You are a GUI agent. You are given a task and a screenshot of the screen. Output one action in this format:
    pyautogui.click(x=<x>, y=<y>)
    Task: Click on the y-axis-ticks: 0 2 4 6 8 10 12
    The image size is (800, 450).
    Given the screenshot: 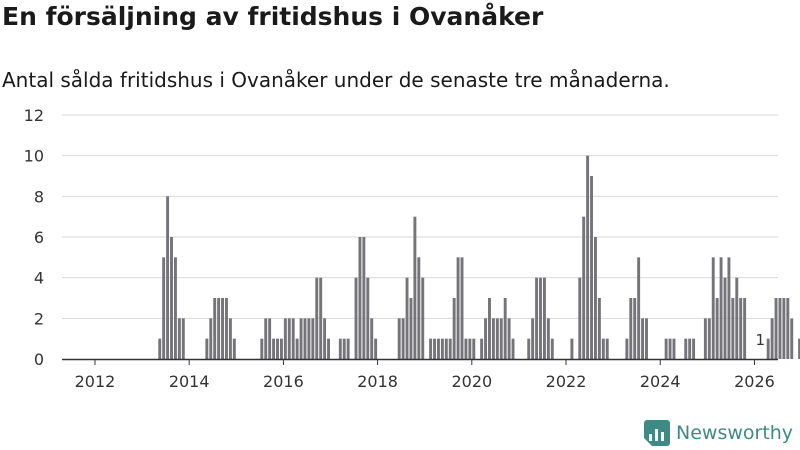 What is the action you would take?
    pyautogui.click(x=34, y=237)
    